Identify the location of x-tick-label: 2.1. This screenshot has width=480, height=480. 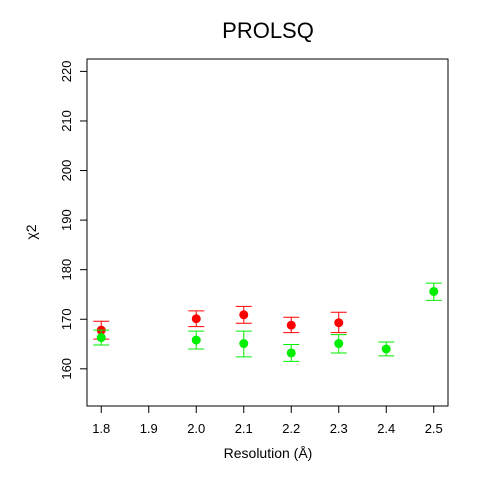
(244, 428).